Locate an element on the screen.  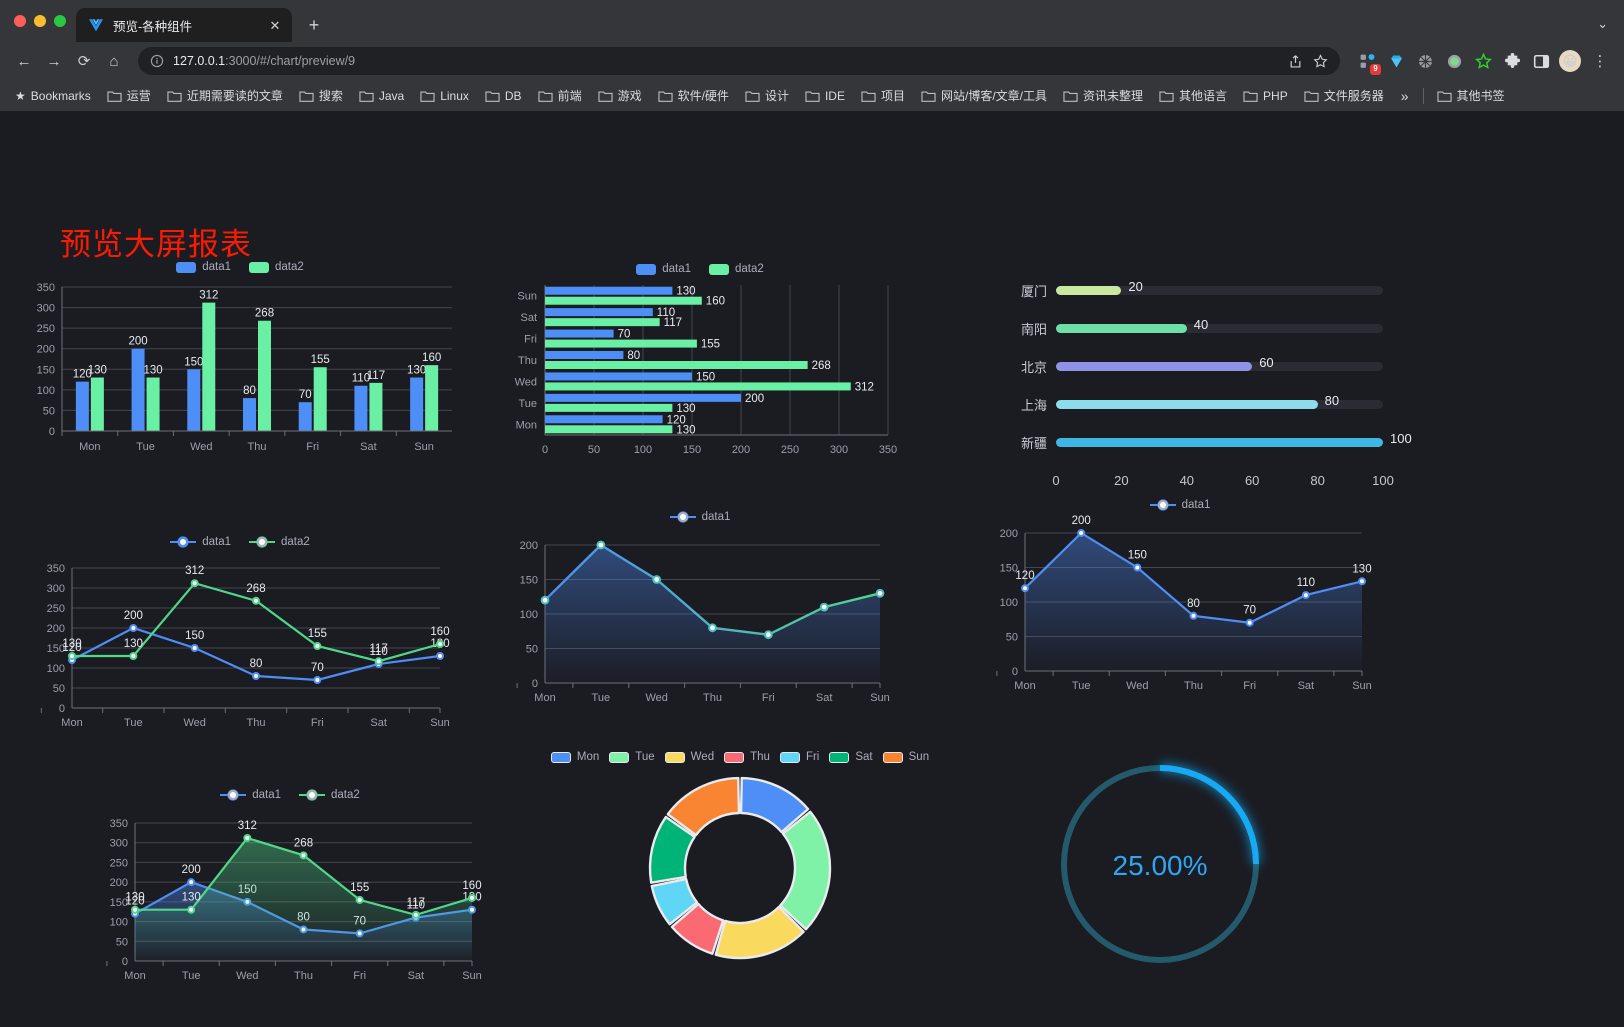
bookmark-label: 其他书签 is located at coordinates (1480, 96).